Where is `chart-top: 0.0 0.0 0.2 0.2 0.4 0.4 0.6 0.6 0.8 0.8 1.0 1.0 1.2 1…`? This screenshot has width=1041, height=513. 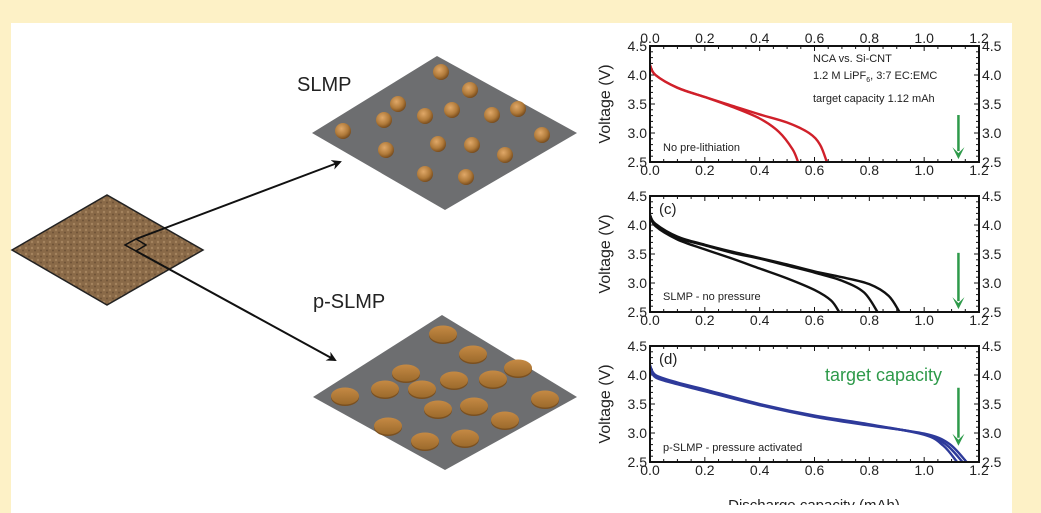 chart-top: 0.0 0.0 0.2 0.2 0.4 0.4 0.6 0.6 0.8 0.8 1.0 1.0 1.2 1… is located at coordinates (799, 104).